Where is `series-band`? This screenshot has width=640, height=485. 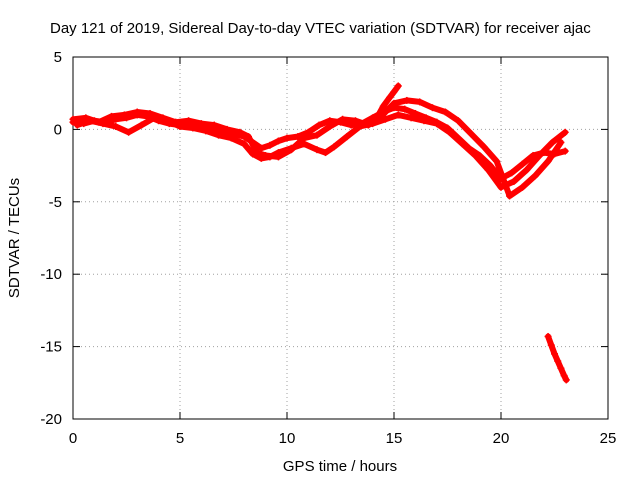 series-band is located at coordinates (319, 143).